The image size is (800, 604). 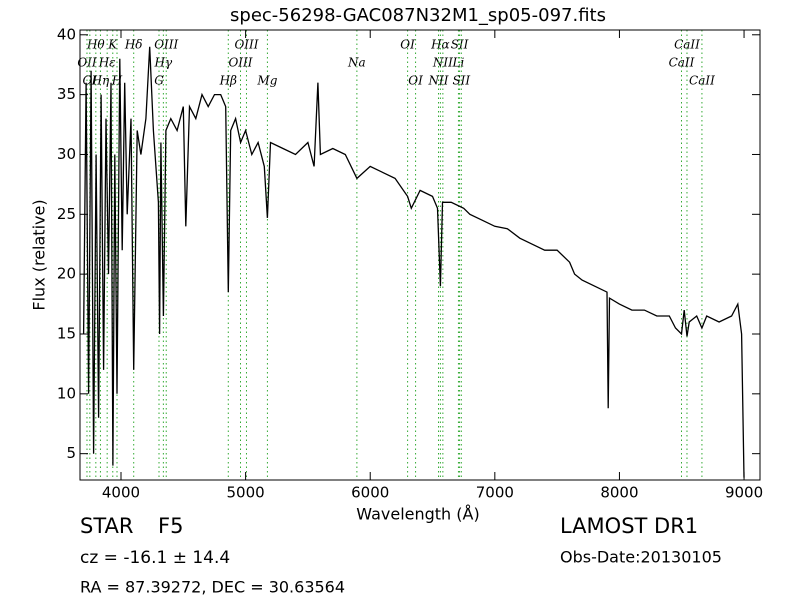 What do you see at coordinates (121, 493) in the screenshot?
I see `x-tick-label: 4000` at bounding box center [121, 493].